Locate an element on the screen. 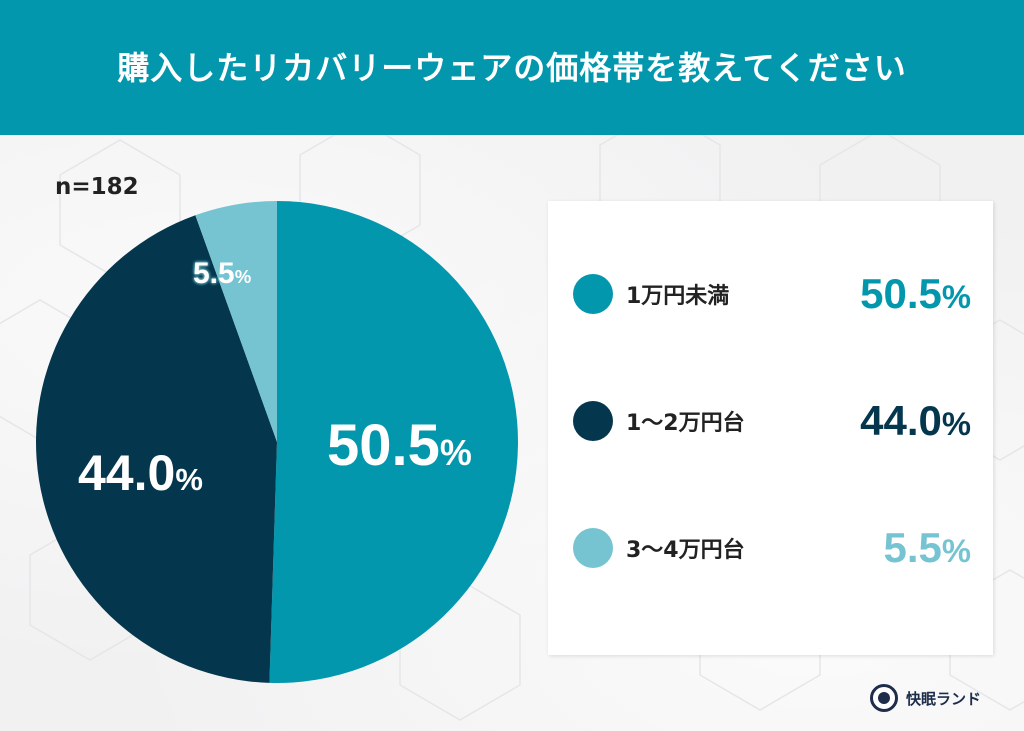 Image resolution: width=1024 pixels, height=731 pixels. pie-label-under-10k: 50.5% is located at coordinates (399, 445).